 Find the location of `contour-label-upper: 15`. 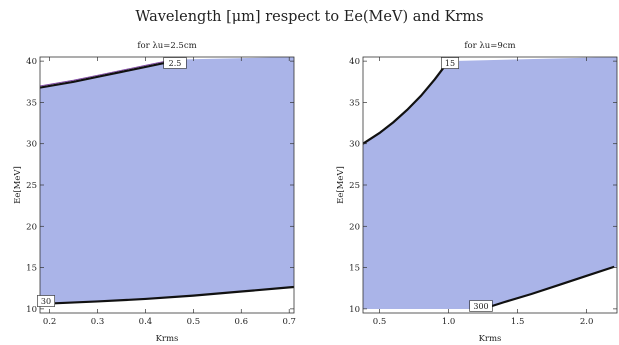

contour-label-upper: 15 is located at coordinates (450, 63).